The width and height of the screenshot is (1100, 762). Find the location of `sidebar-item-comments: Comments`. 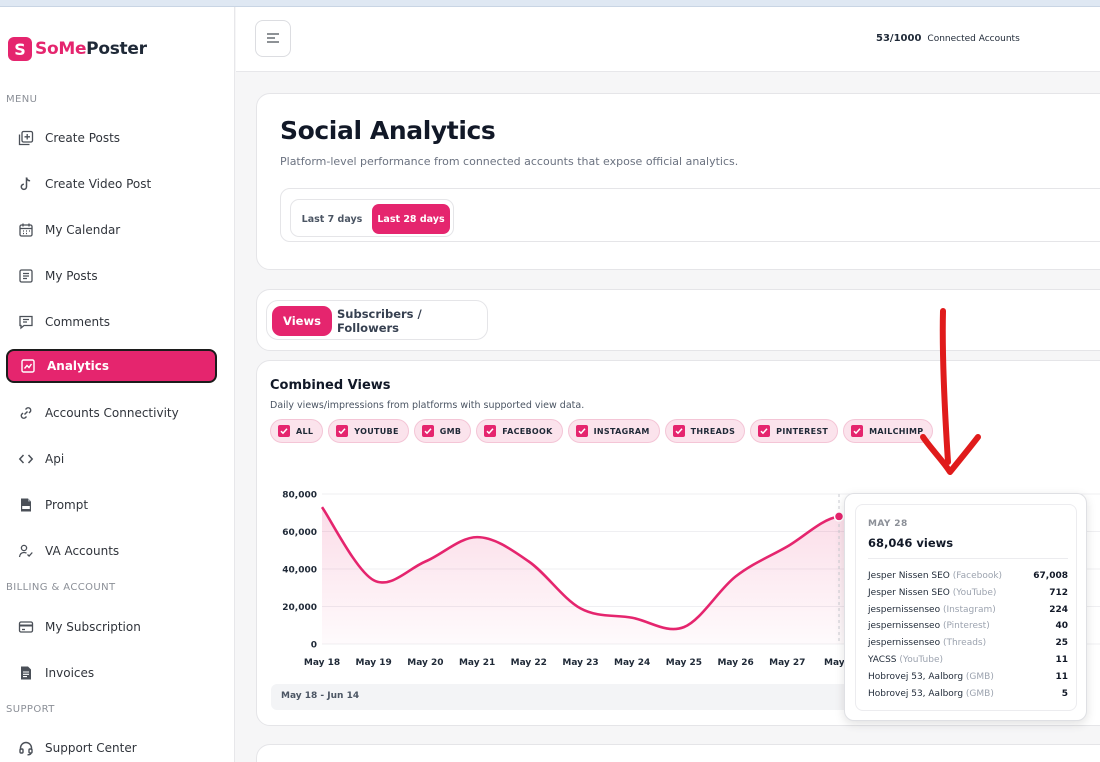

sidebar-item-comments: Comments is located at coordinates (111, 322).